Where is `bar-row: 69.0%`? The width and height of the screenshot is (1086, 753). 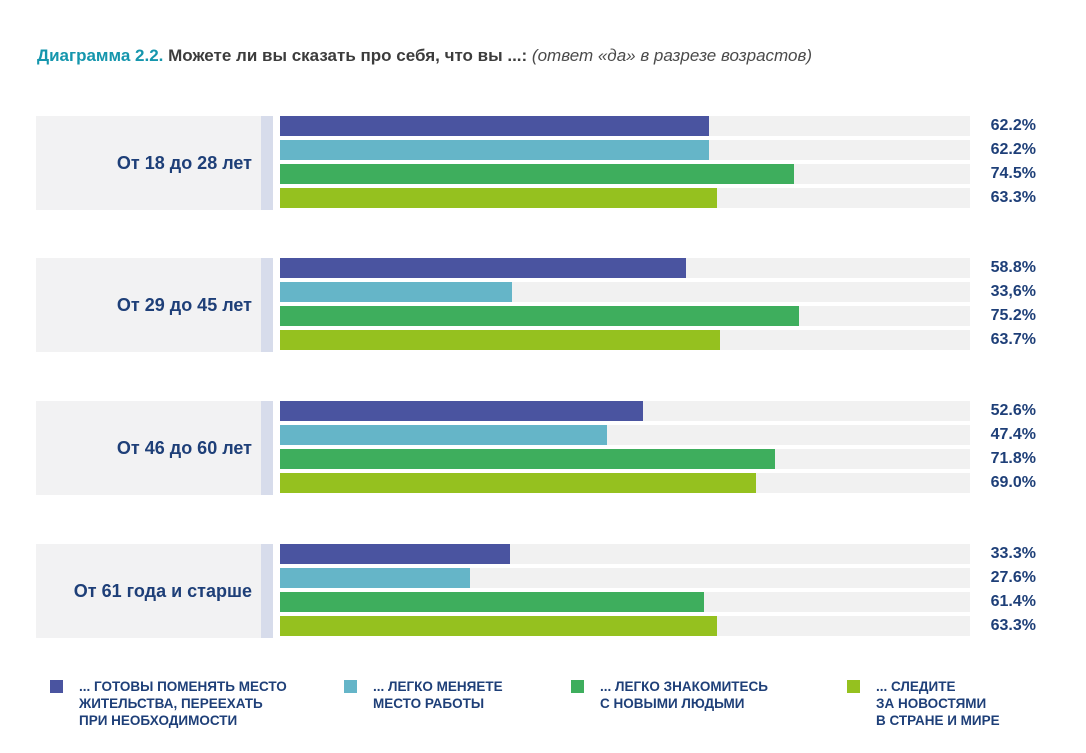
bar-row: 69.0% is located at coordinates (660, 483).